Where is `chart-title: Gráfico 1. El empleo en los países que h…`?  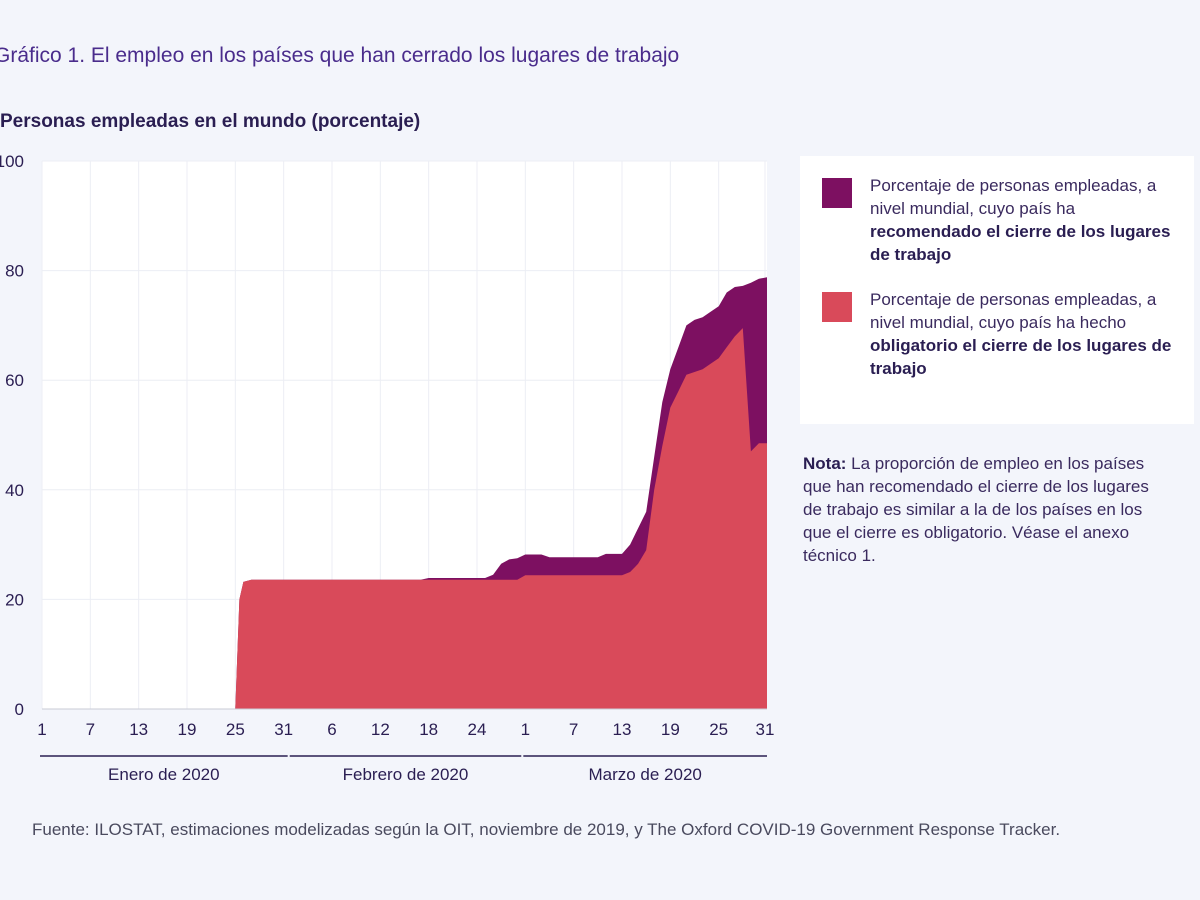 chart-title: Gráfico 1. El empleo en los países que h… is located at coordinates (340, 55).